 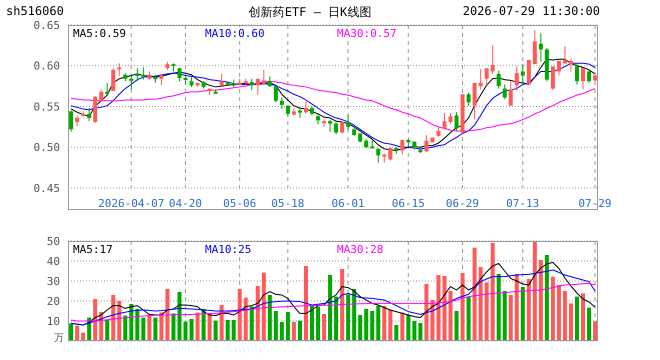 I want to click on x-tick-label: 06-15, so click(x=408, y=203).